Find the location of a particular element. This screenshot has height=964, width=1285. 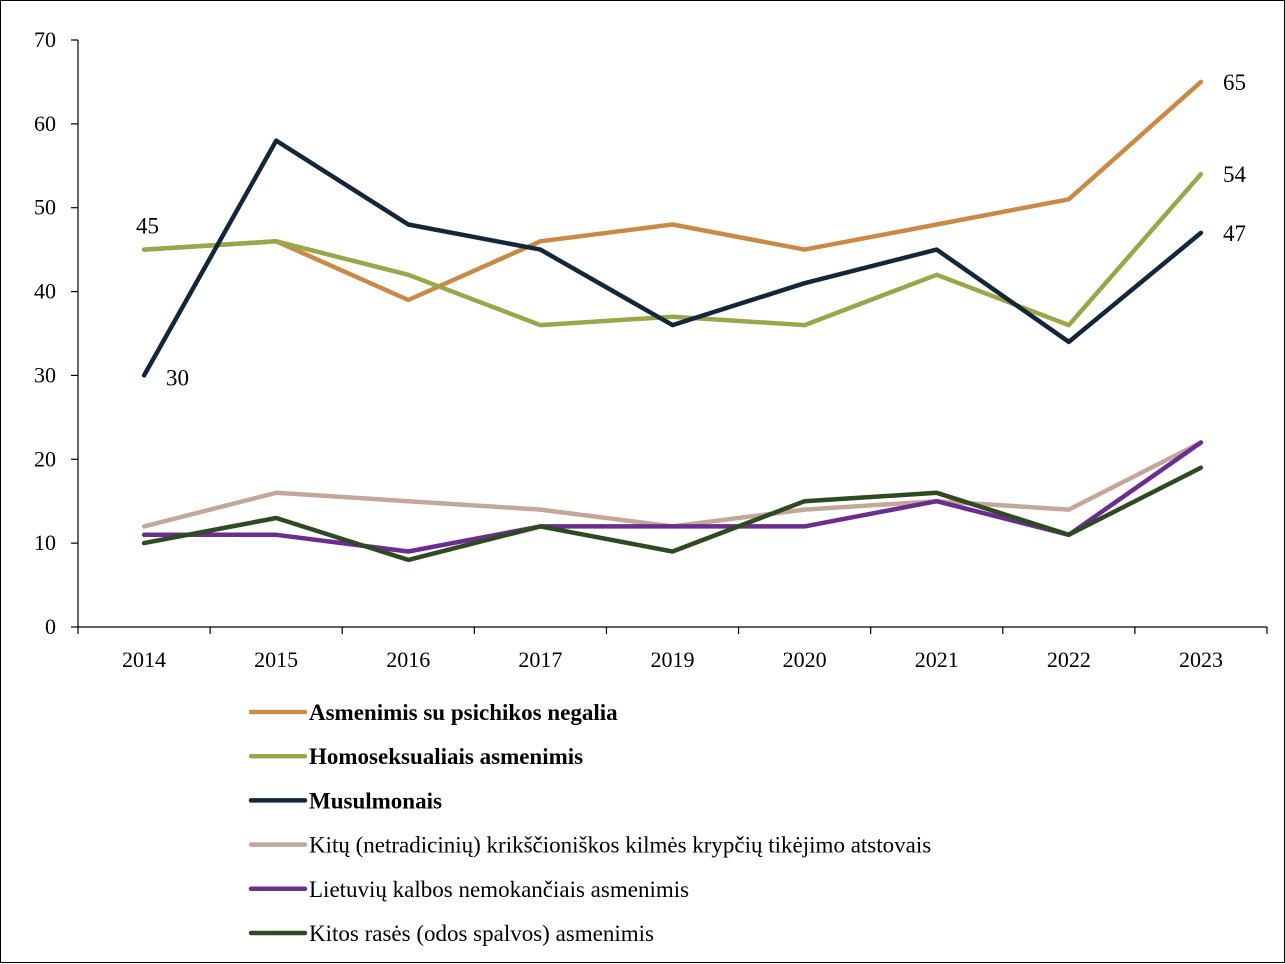

data-label: 30 is located at coordinates (177, 377).